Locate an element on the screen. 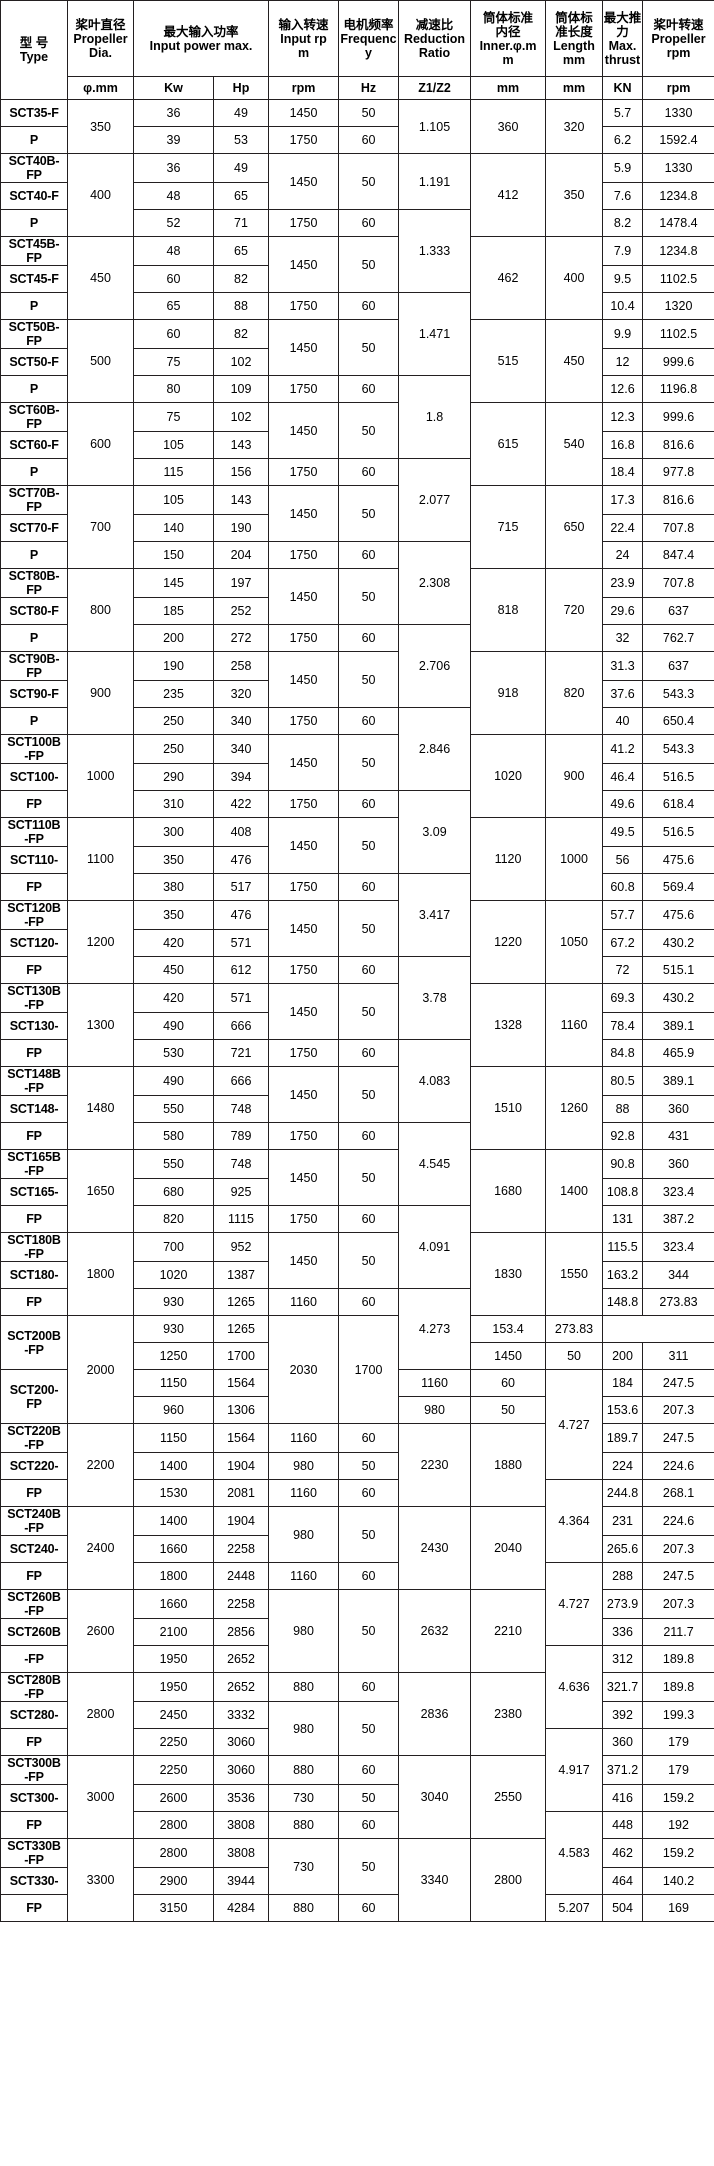 The height and width of the screenshot is (2166, 714). propeller-rpm: 389.1 is located at coordinates (678, 1026).